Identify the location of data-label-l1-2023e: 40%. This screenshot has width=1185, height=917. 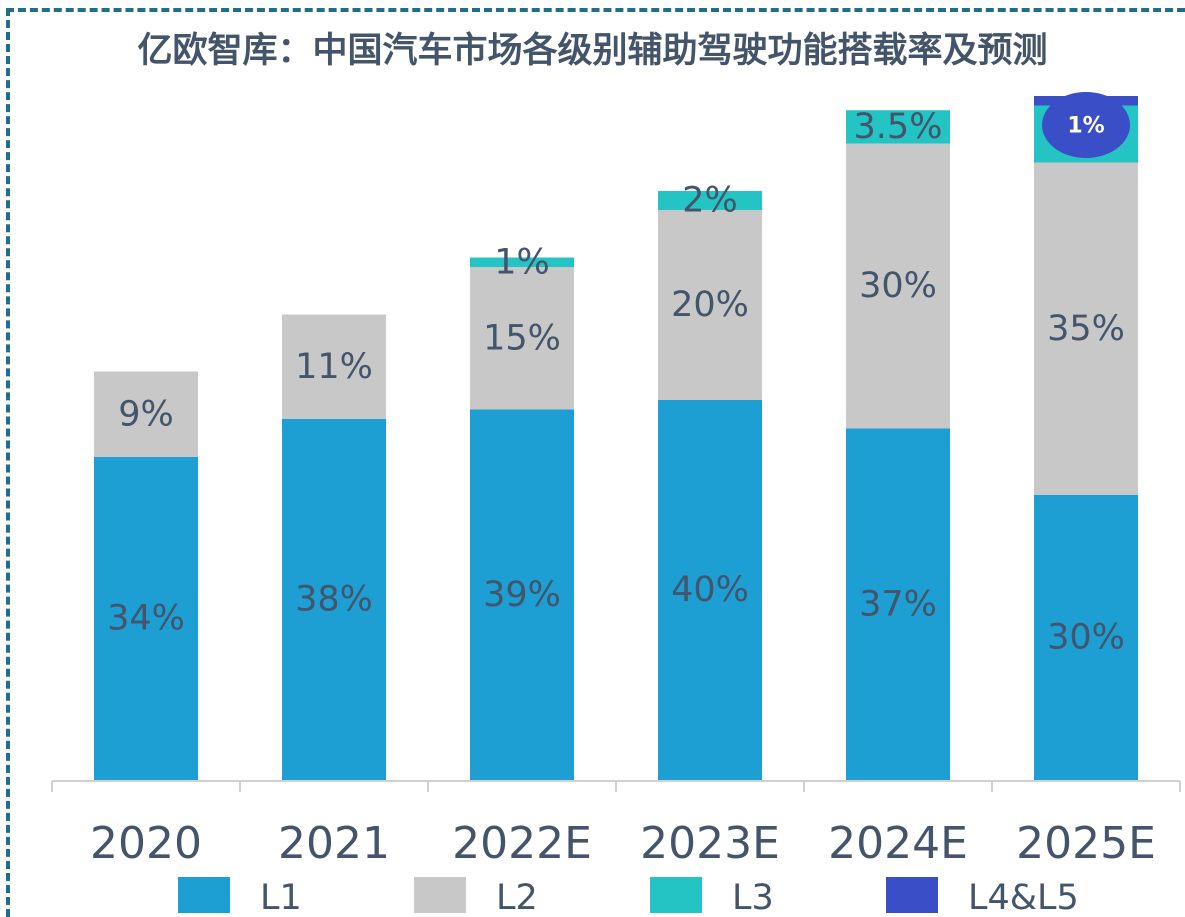
(710, 590).